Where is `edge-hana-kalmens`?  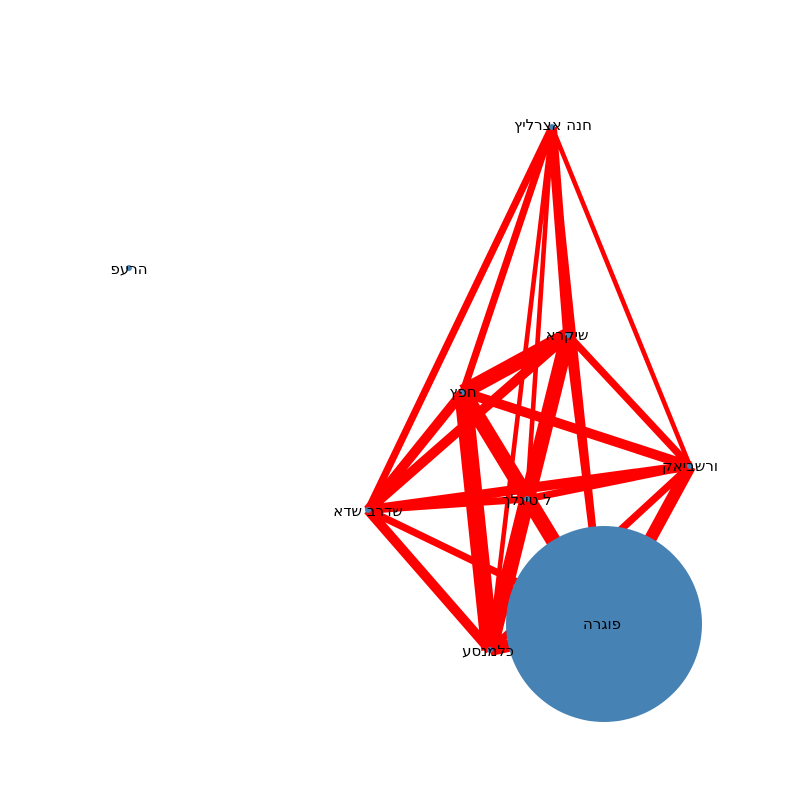 edge-hana-kalmens is located at coordinates (521, 388).